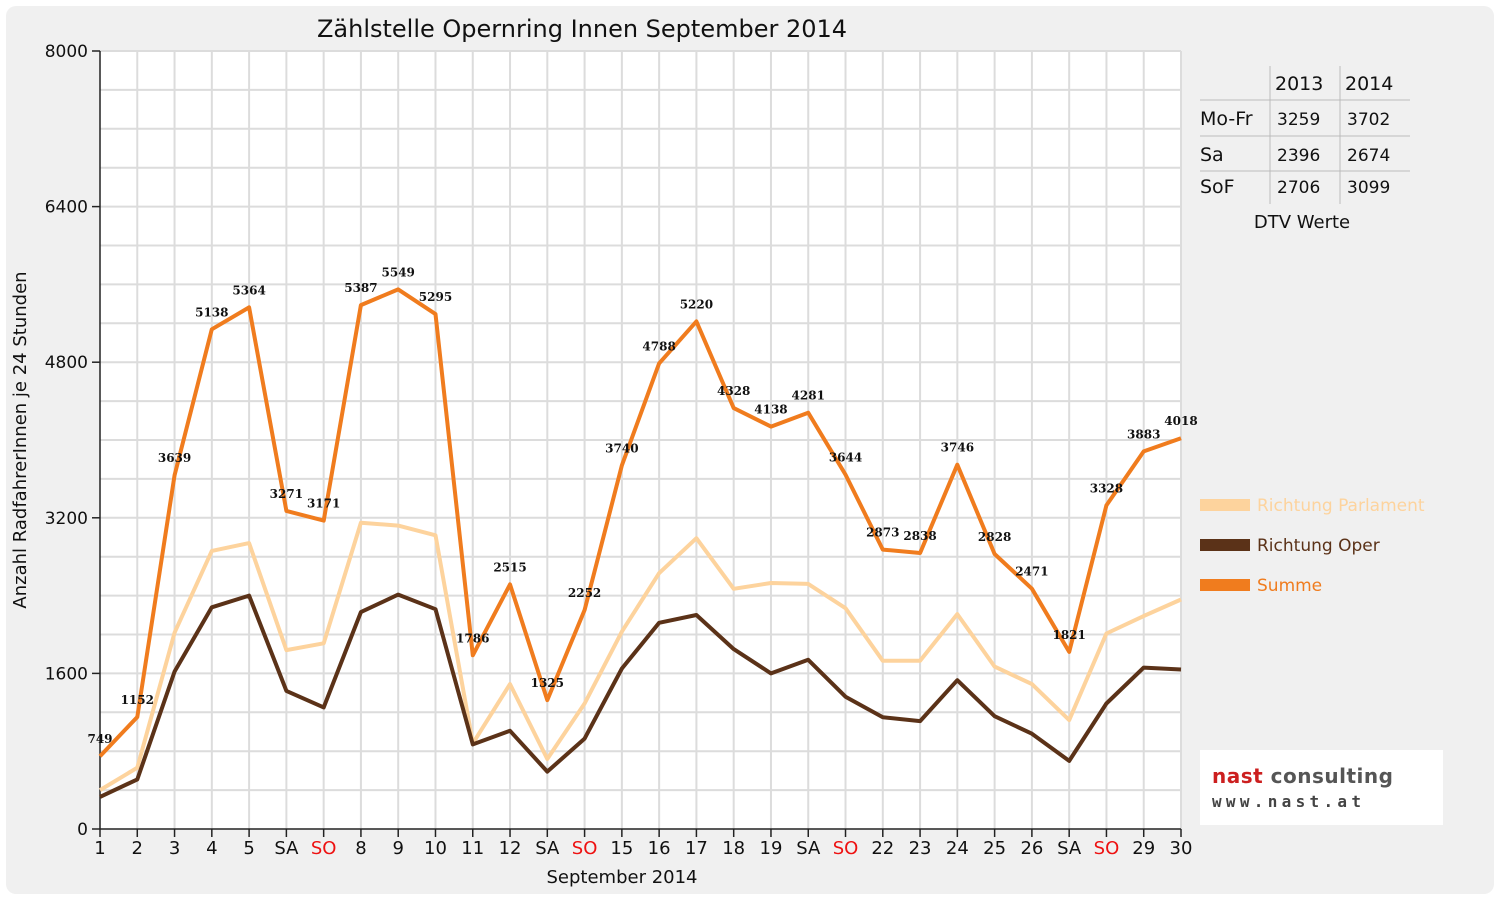 The width and height of the screenshot is (1500, 900). Describe the element at coordinates (1328, 776) in the screenshot. I see `logo-name-rest: consulting` at that location.